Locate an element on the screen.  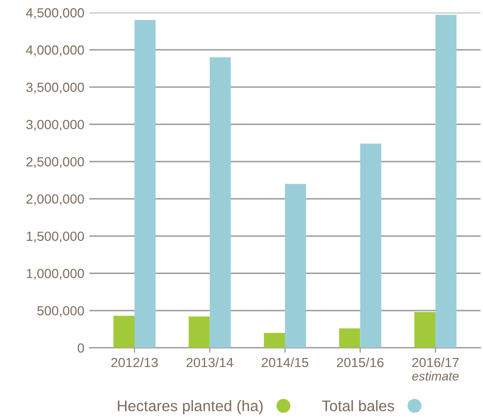
text: estimate is located at coordinates (435, 376).